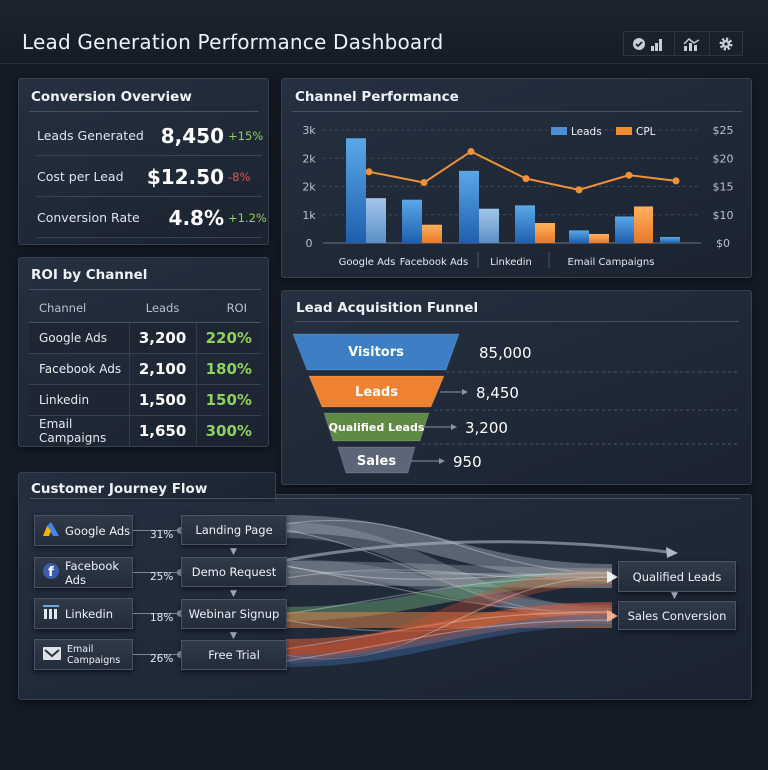 The height and width of the screenshot is (770, 768). I want to click on trend-chart-icon, so click(692, 43).